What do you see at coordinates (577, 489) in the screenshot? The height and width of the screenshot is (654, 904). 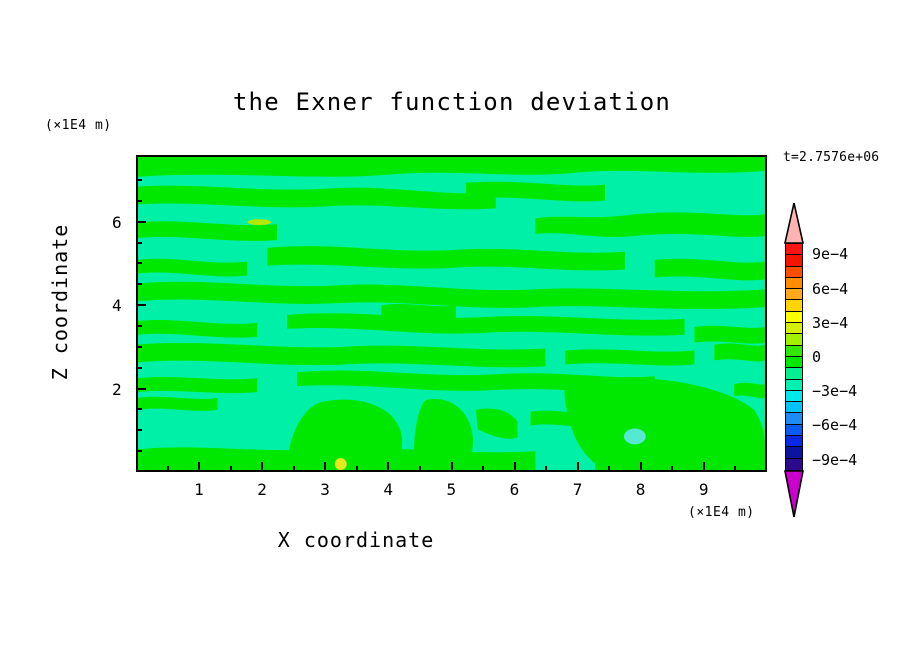 I see `x-tick-label: 7` at bounding box center [577, 489].